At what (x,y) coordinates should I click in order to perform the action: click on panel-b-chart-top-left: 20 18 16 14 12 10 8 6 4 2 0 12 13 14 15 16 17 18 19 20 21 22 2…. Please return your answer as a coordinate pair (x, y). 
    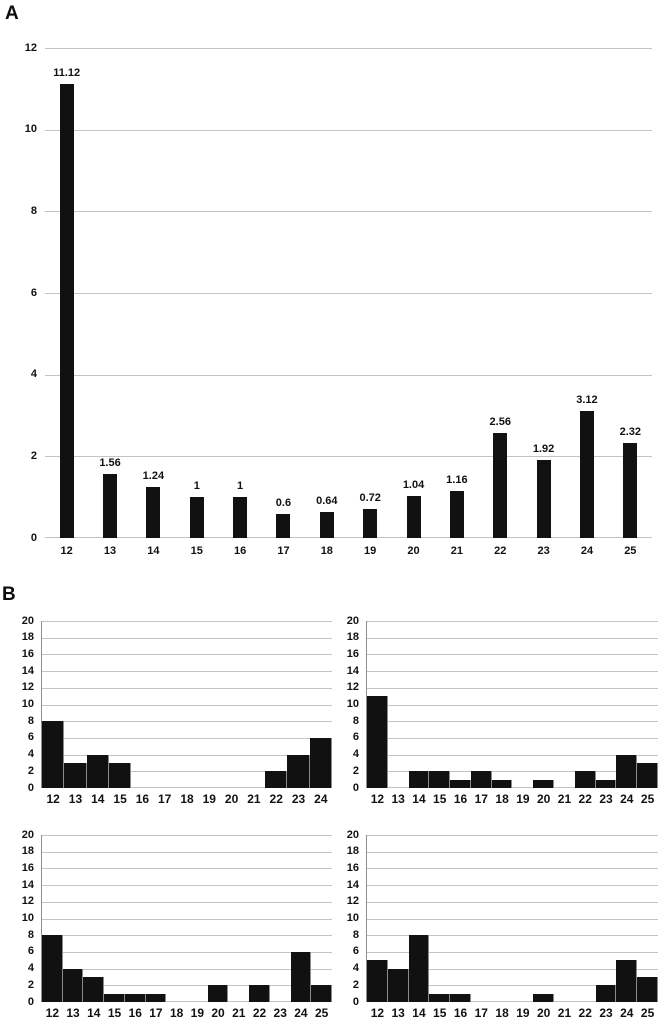
    Looking at the image, I should click on (177, 710).